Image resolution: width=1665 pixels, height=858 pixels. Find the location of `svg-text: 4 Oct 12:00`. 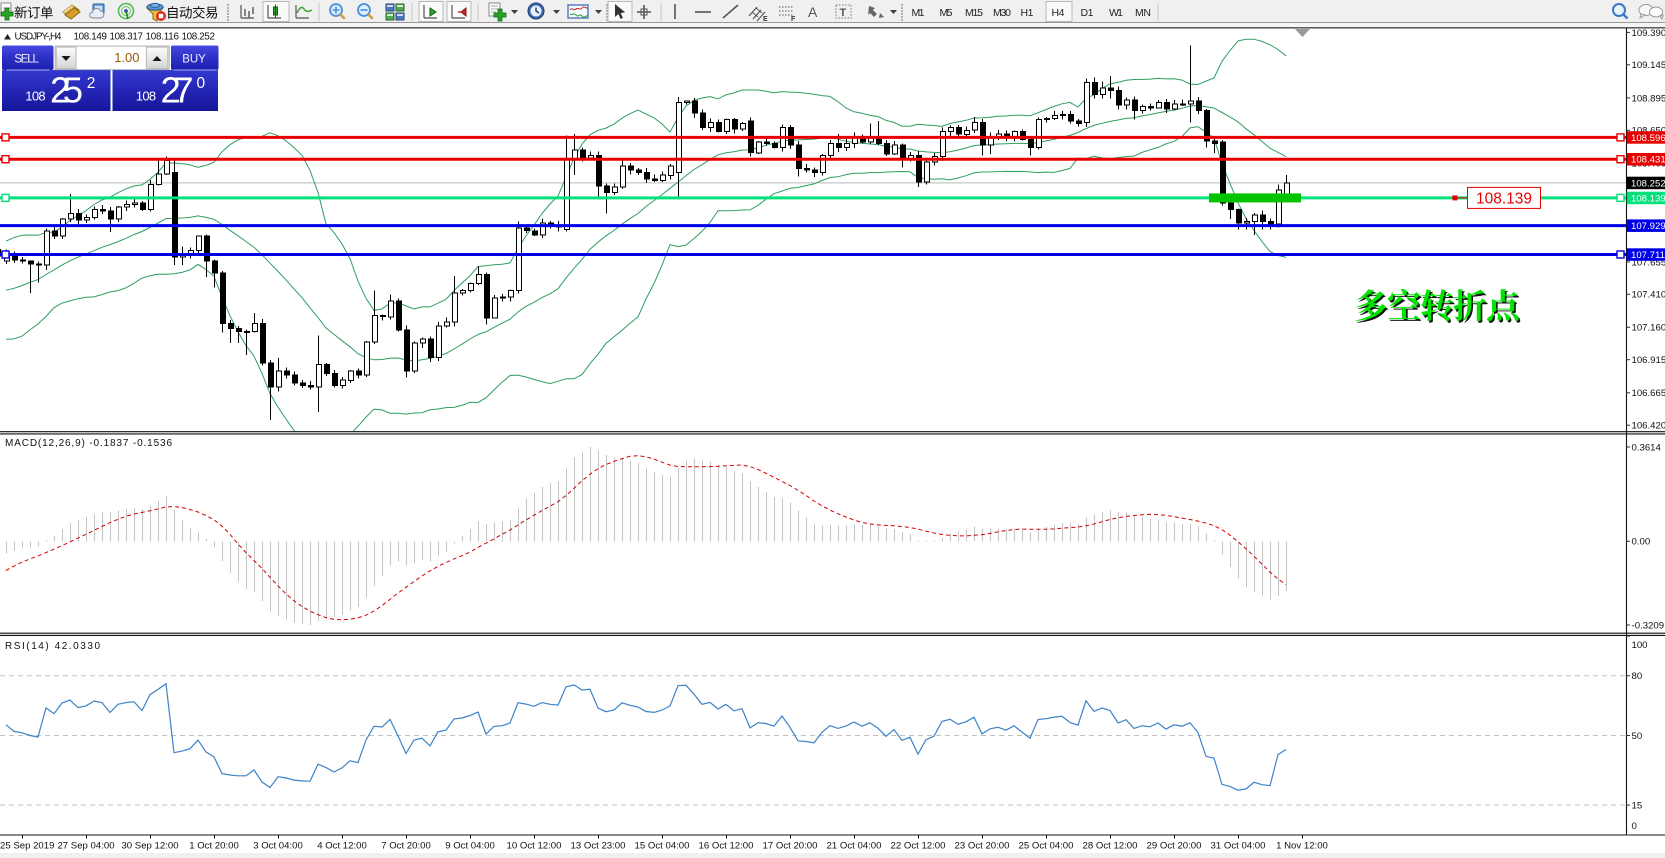

svg-text: 4 Oct 12:00 is located at coordinates (342, 846).